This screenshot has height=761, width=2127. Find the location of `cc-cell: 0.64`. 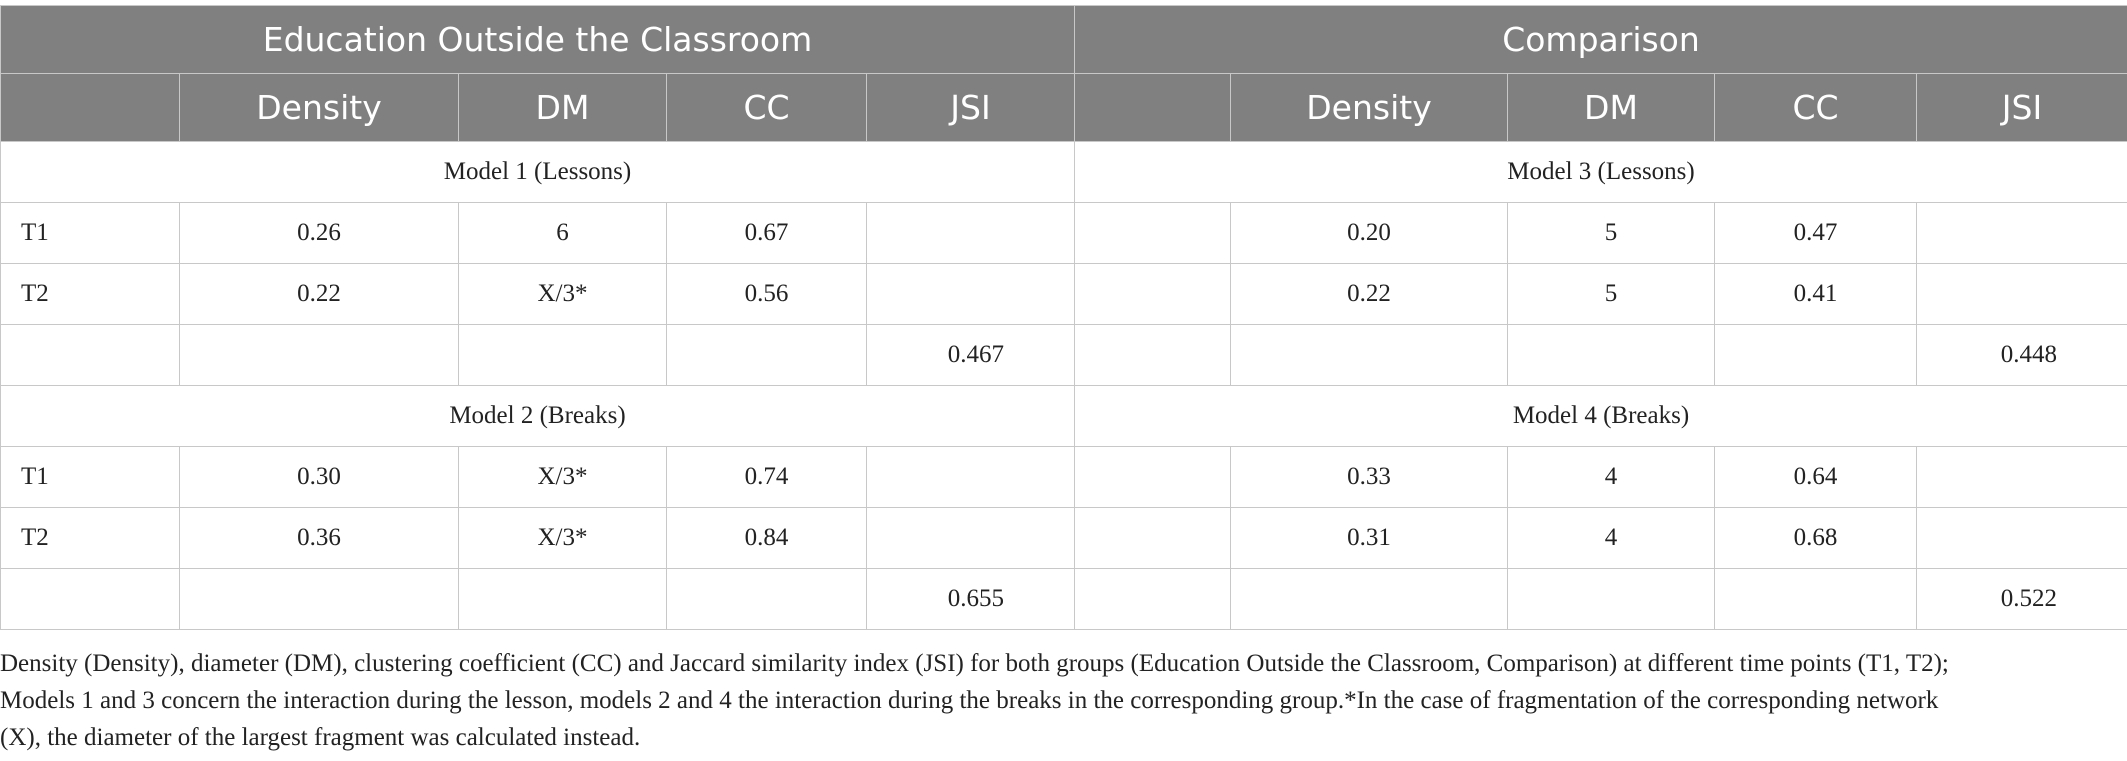

cc-cell: 0.64 is located at coordinates (1815, 477).